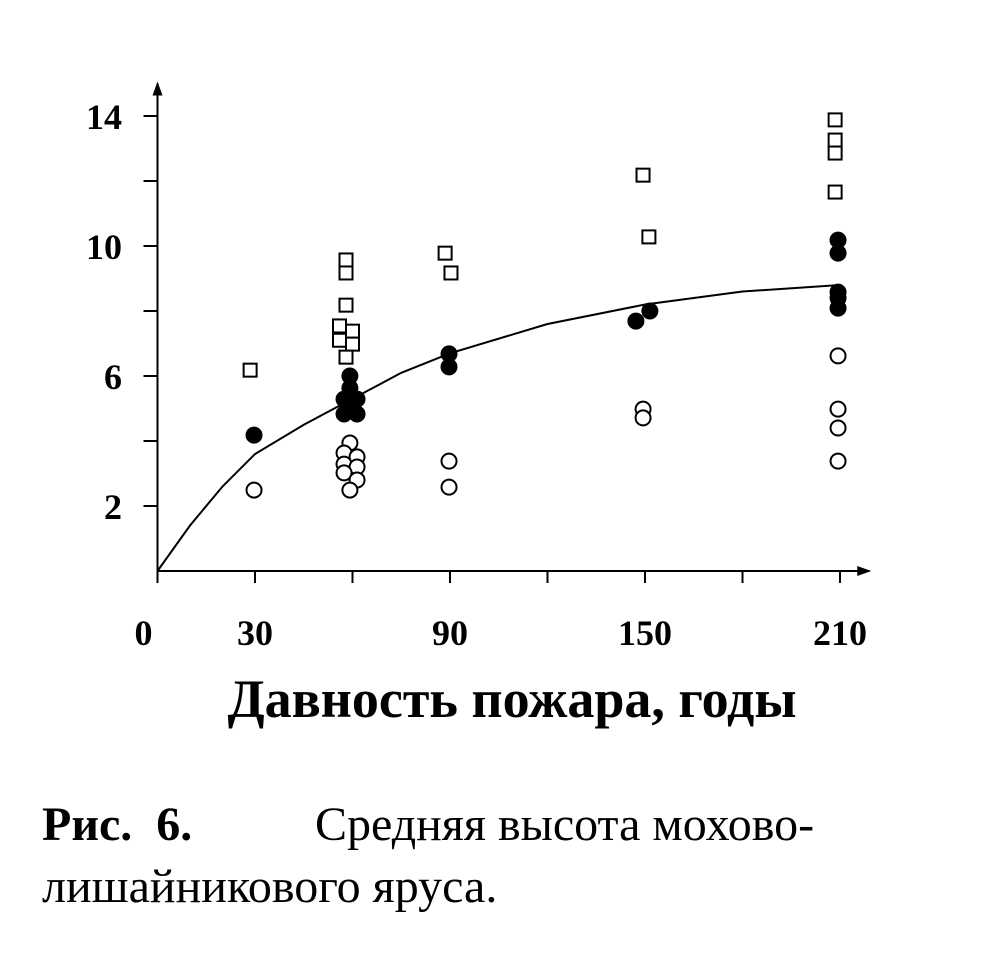  I want to click on x-tick-label: 150, so click(645, 633).